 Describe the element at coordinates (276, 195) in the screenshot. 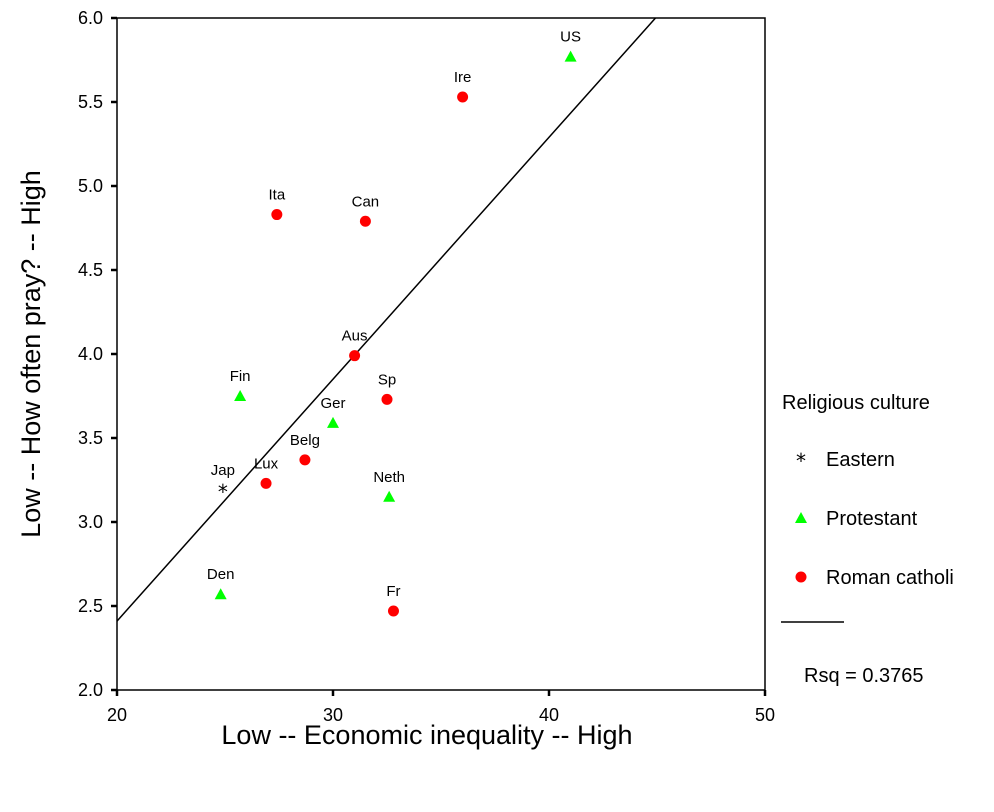

I see `point-label-ita: Ita` at that location.